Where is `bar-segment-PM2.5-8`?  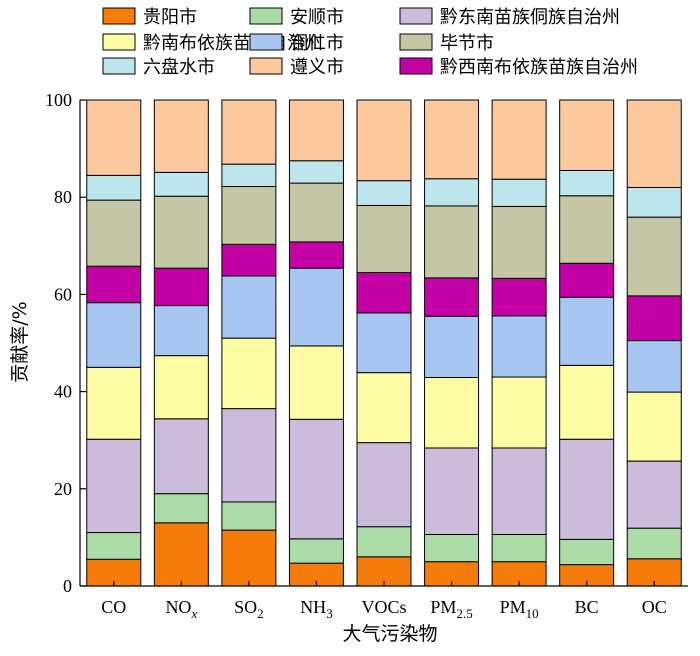 bar-segment-PM2.5-8 is located at coordinates (452, 297).